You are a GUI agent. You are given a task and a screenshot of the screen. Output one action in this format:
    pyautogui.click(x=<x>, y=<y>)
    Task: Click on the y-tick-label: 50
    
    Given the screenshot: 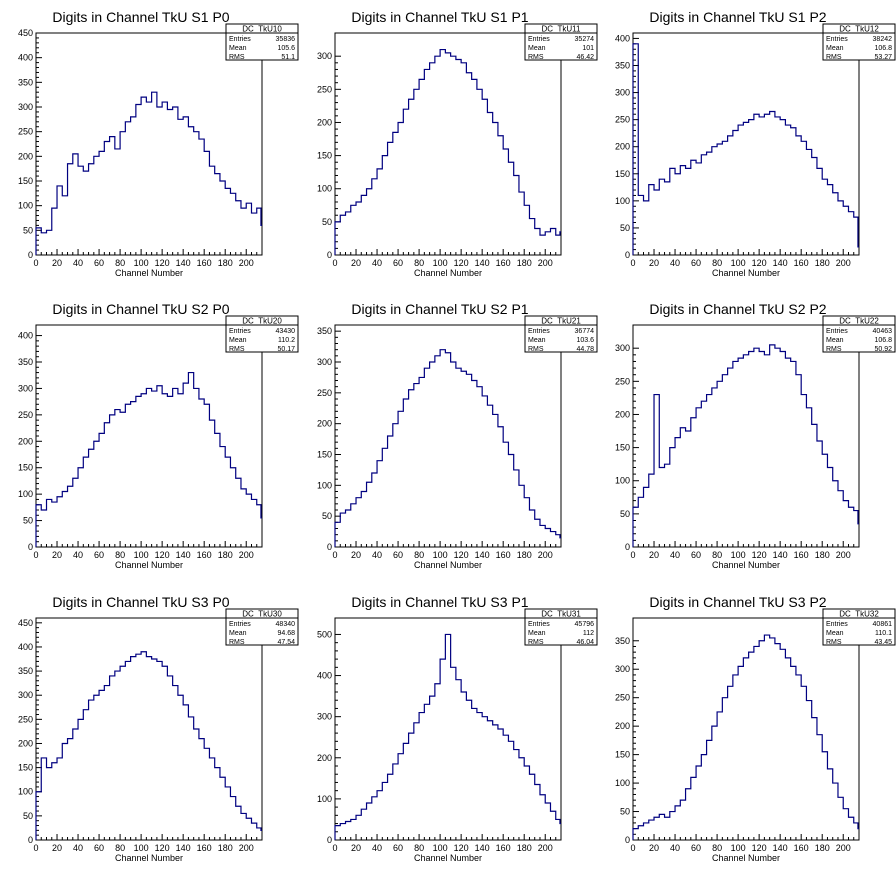 What is the action you would take?
    pyautogui.click(x=28, y=230)
    